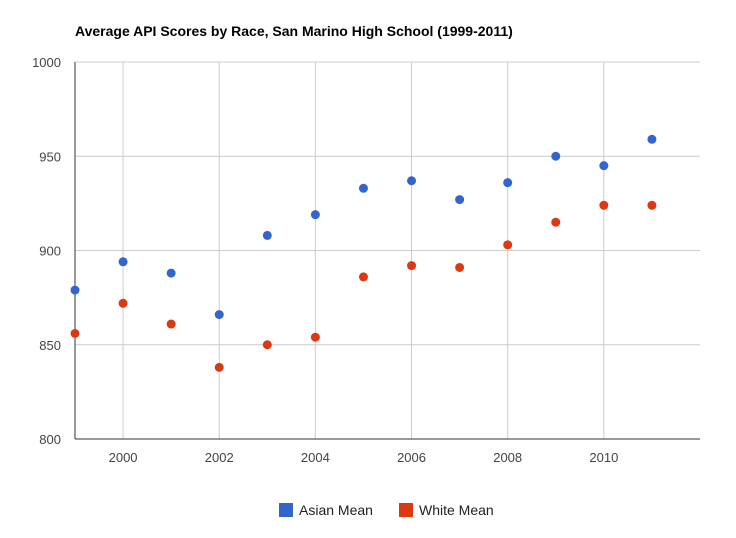 The image size is (736, 538). I want to click on x-tick-label: 2004, so click(315, 457).